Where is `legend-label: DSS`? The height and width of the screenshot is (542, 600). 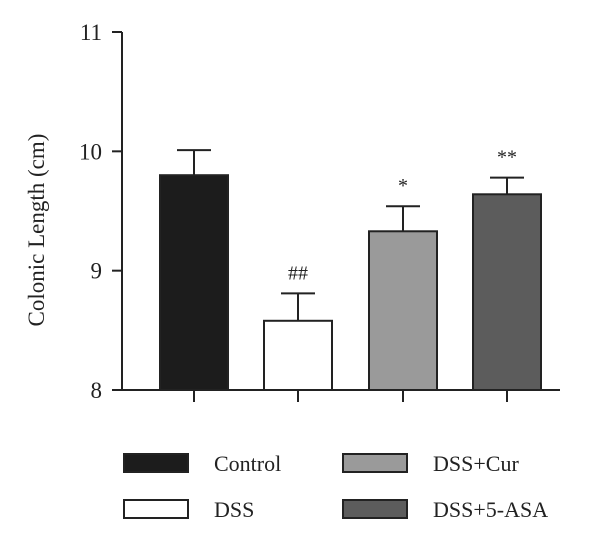
legend-label: DSS is located at coordinates (234, 509).